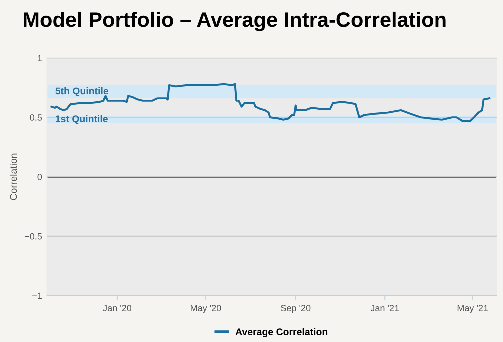 Image resolution: width=503 pixels, height=342 pixels. What do you see at coordinates (282, 333) in the screenshot?
I see `legend-label: Average Correlation` at bounding box center [282, 333].